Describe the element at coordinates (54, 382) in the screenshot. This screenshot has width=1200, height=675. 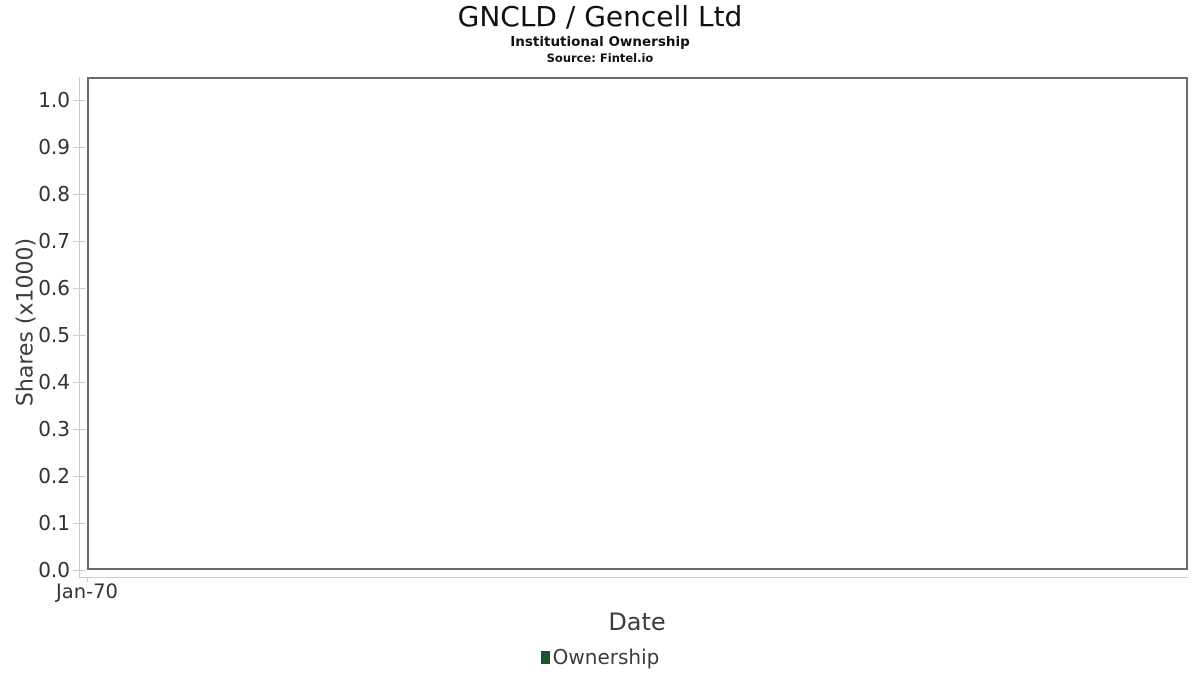
I see `y-tick-label: 0.4` at that location.